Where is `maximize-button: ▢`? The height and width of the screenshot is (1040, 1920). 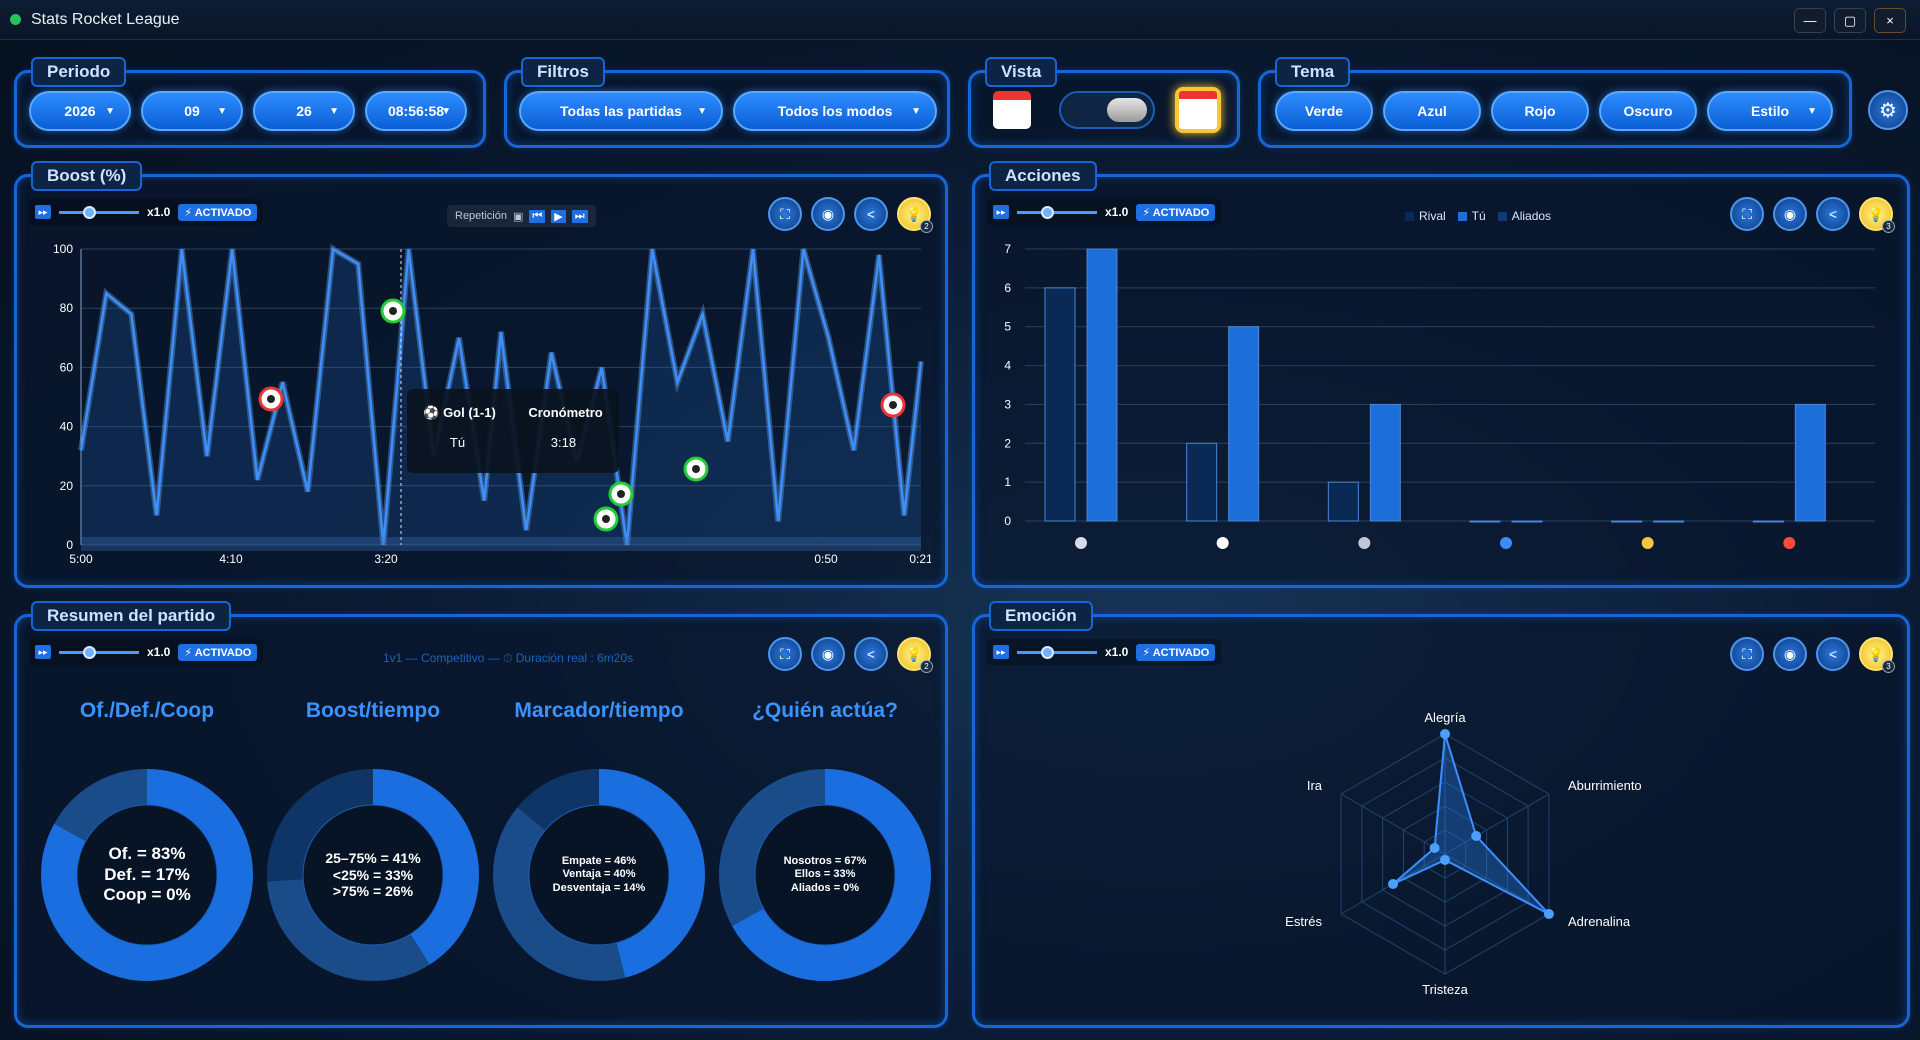 maximize-button: ▢ is located at coordinates (1850, 20).